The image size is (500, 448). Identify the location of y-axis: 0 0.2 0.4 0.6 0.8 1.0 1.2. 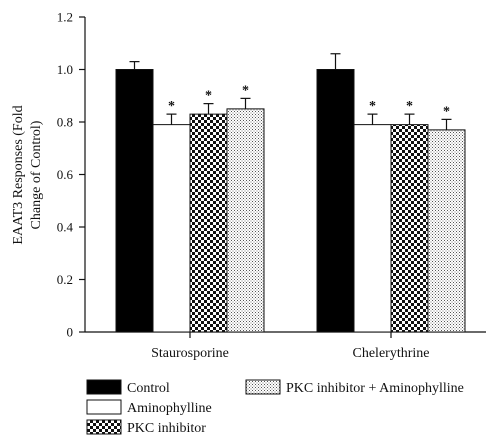
(71, 175).